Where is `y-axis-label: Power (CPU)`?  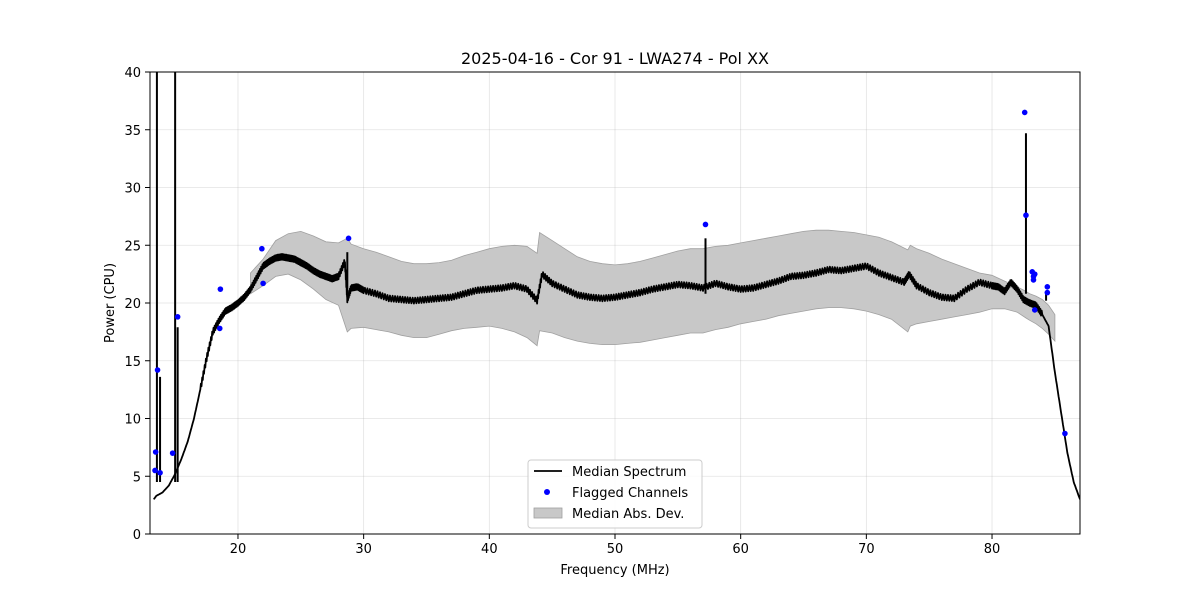 y-axis-label: Power (CPU) is located at coordinates (110, 303).